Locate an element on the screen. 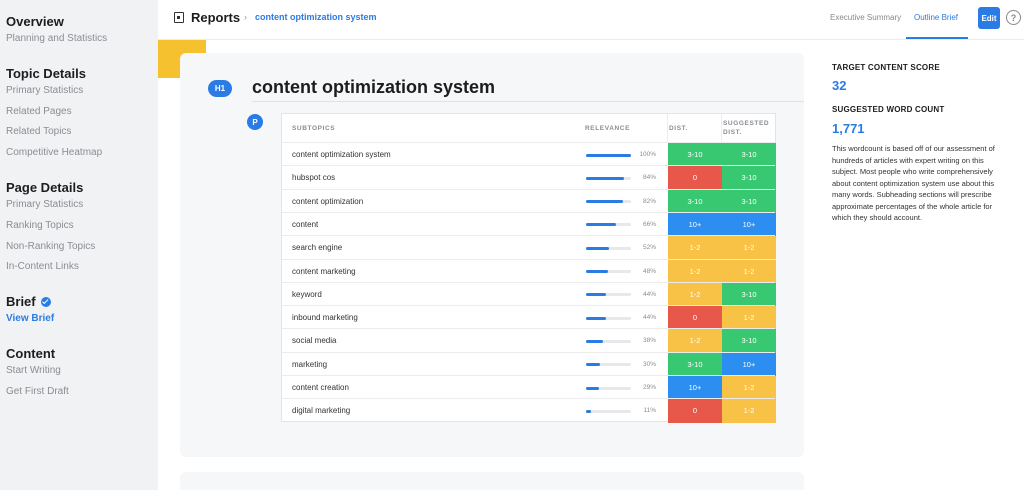  help-icon: ? is located at coordinates (1013, 17).